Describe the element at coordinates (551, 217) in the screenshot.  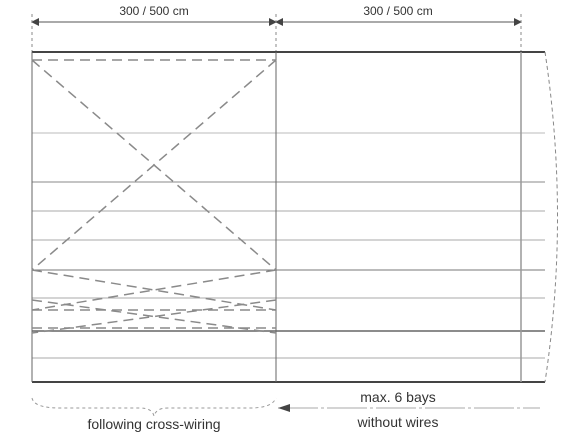
I see `end-curve` at that location.